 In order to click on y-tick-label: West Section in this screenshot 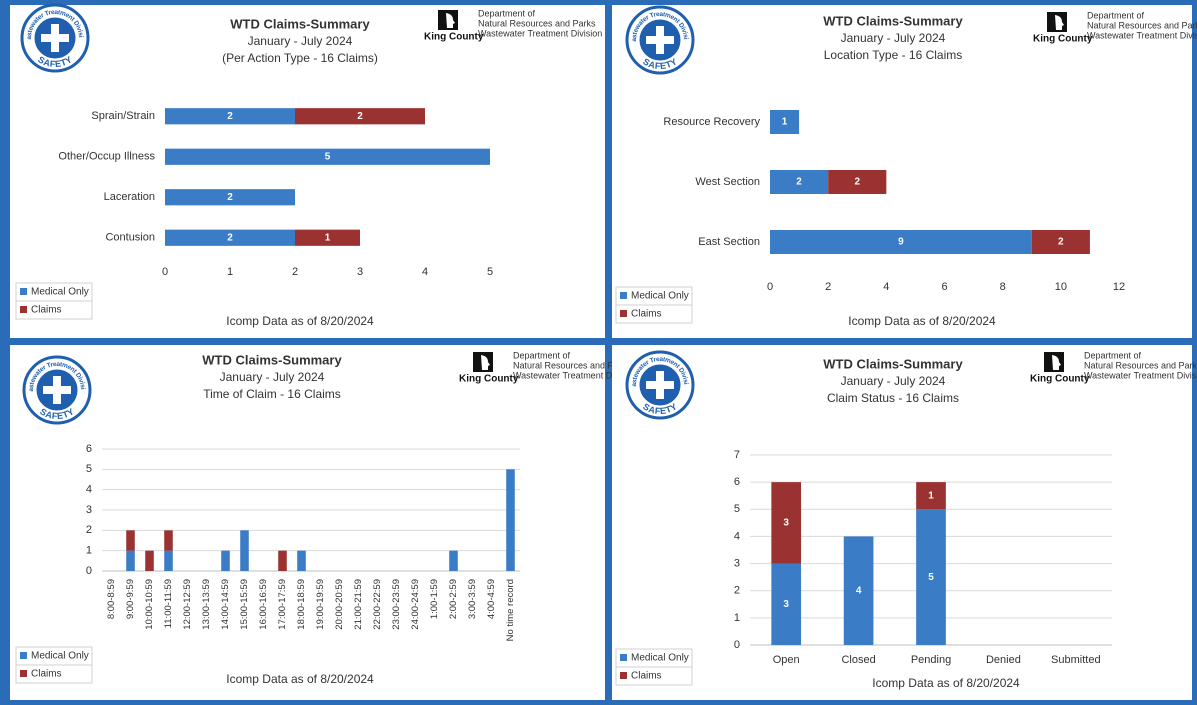, I will do `click(727, 182)`.